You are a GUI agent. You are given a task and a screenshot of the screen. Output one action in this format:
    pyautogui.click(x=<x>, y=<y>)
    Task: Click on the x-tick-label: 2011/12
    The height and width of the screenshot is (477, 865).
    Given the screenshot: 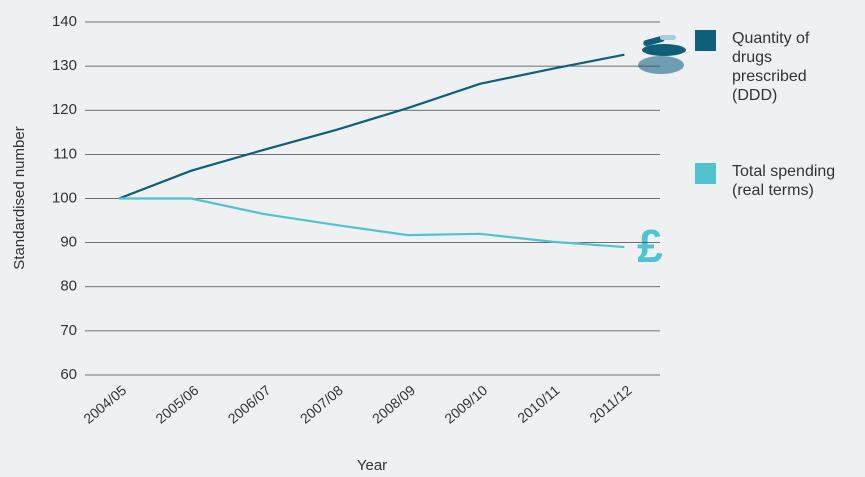 What is the action you would take?
    pyautogui.click(x=610, y=404)
    